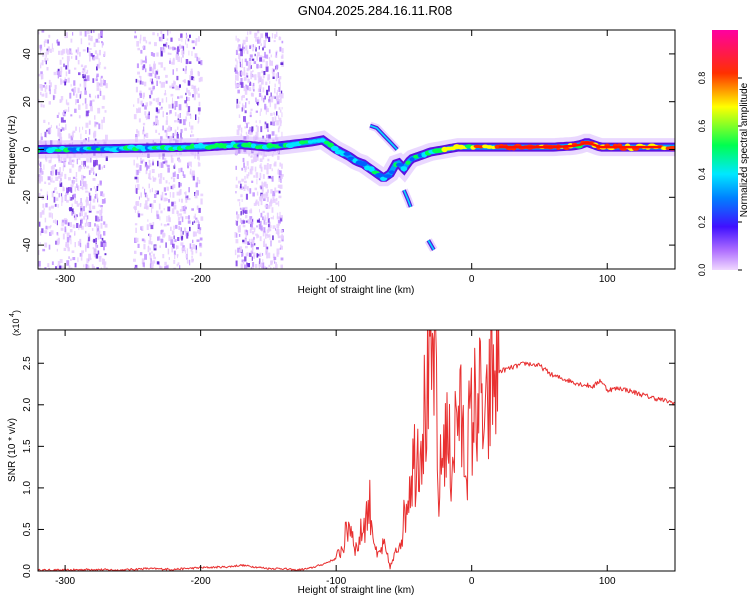 This screenshot has width=750, height=605. Describe the element at coordinates (27, 571) in the screenshot. I see `snr-y-tick-label: 0.0` at that location.